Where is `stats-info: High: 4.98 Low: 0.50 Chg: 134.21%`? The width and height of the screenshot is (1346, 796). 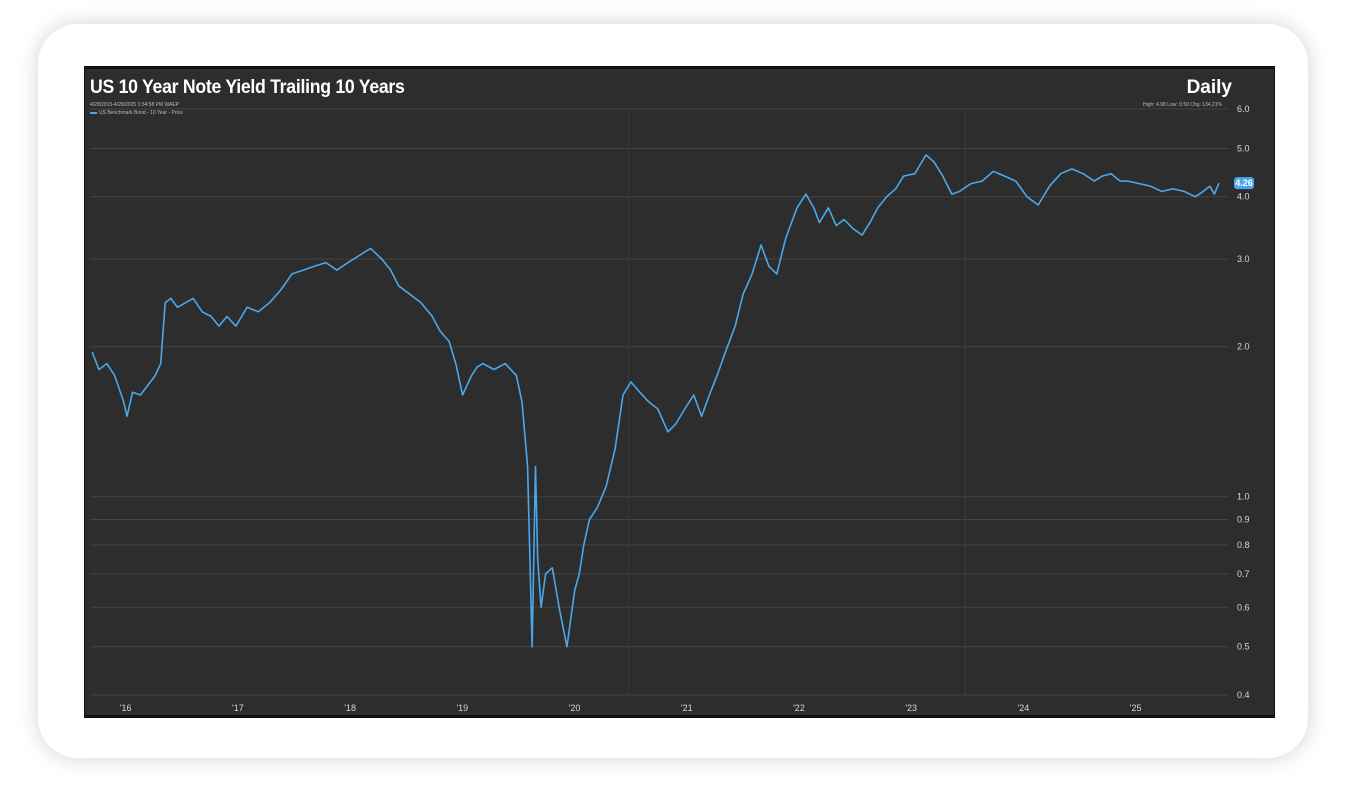
stats-info: High: 4.98 Low: 0.50 Chg: 134.21% is located at coordinates (1182, 105).